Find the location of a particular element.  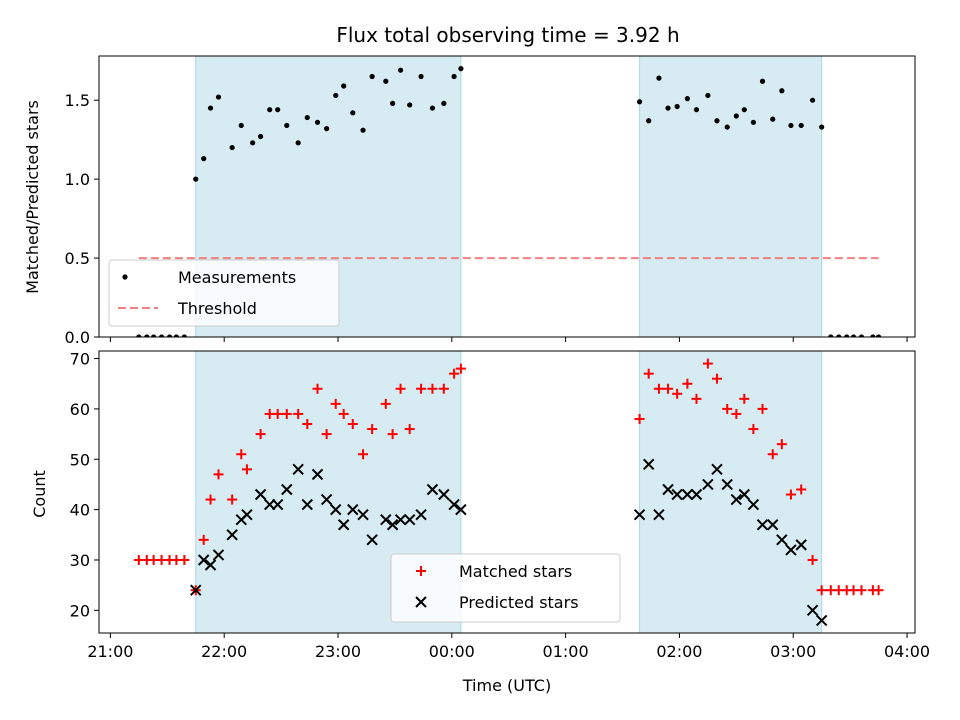

x-tick-label: 00:00 is located at coordinates (452, 651).